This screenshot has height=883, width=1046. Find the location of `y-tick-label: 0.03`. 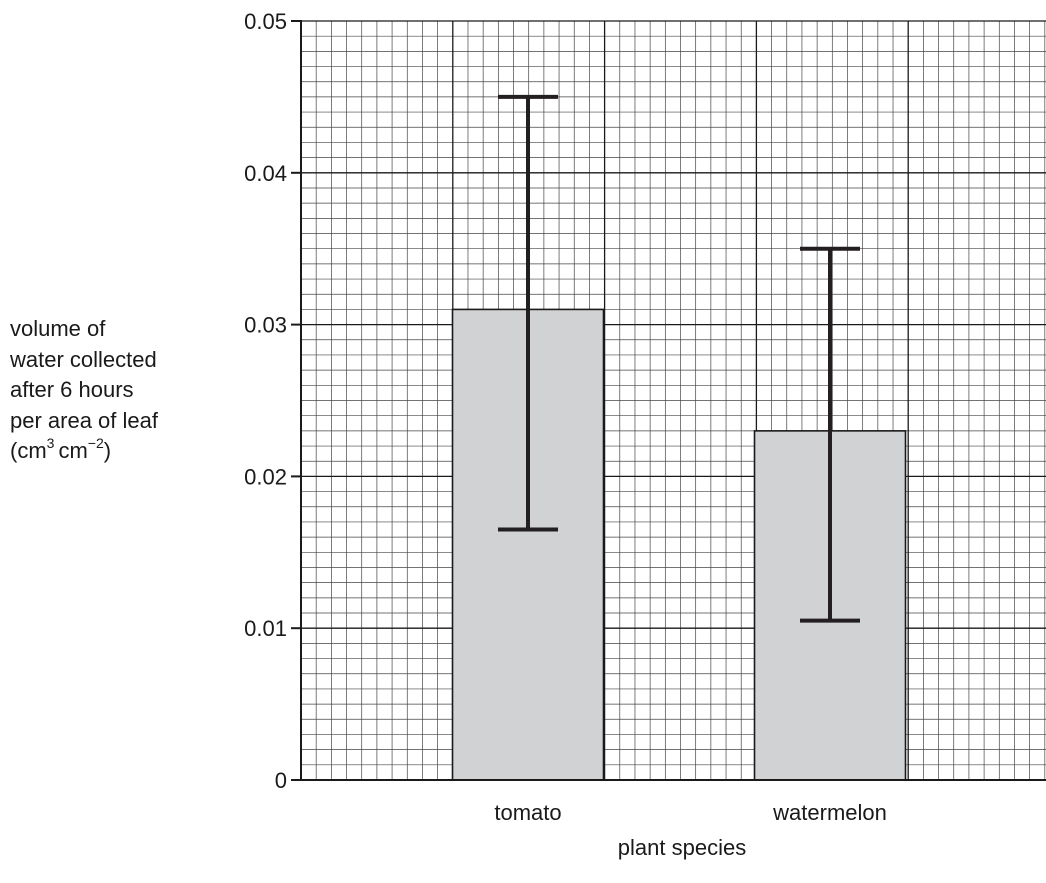

y-tick-label: 0.03 is located at coordinates (265, 325).